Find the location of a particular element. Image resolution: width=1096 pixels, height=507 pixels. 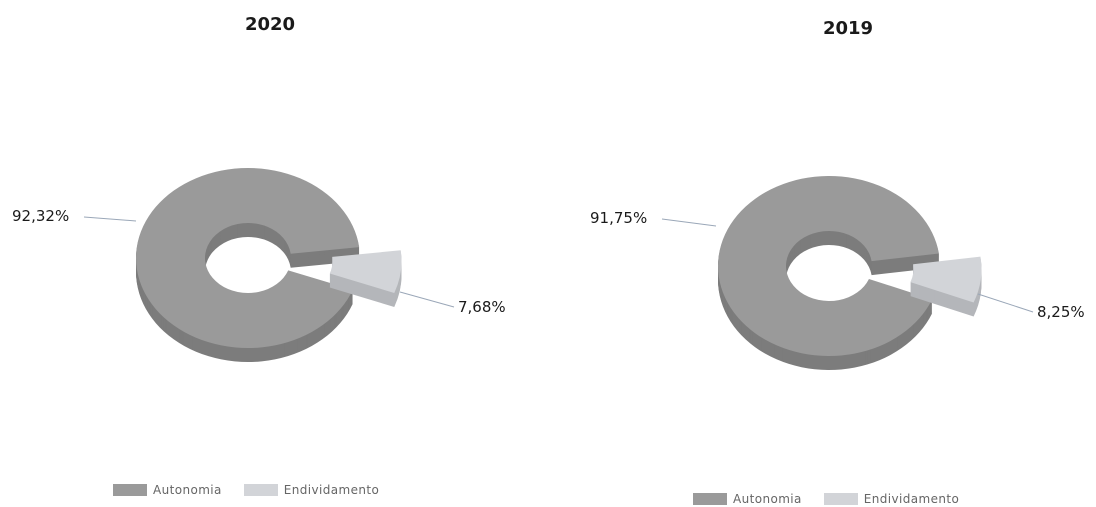

chart-title: 2019 is located at coordinates (848, 28).